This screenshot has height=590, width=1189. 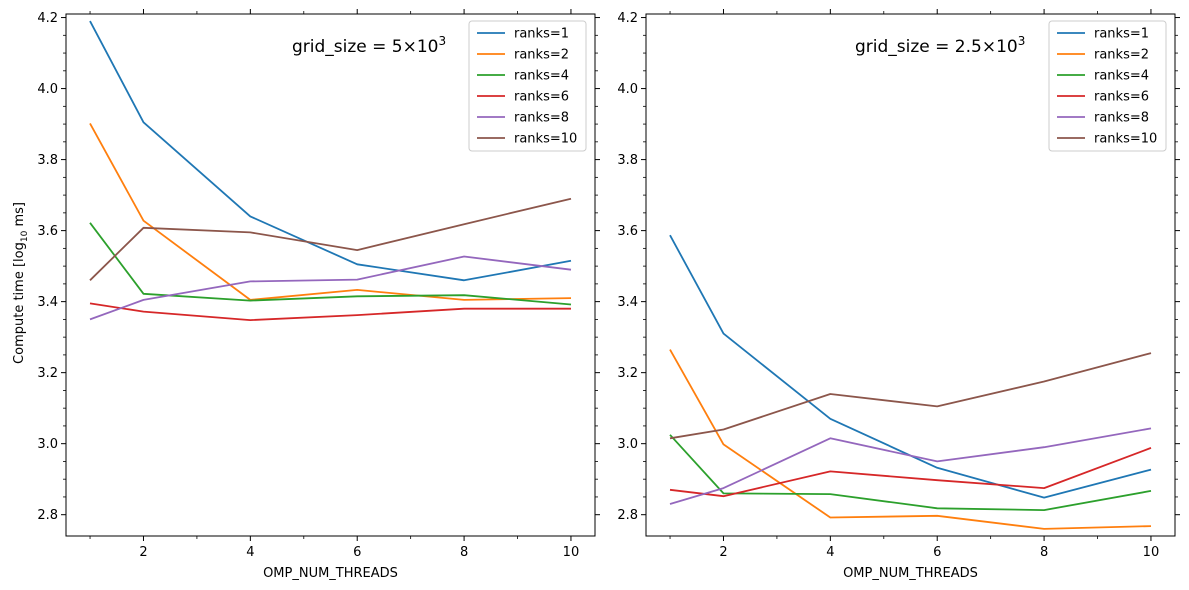 I want to click on grid-size-annotation: grid_size = 2.5×103, so click(x=940, y=45).